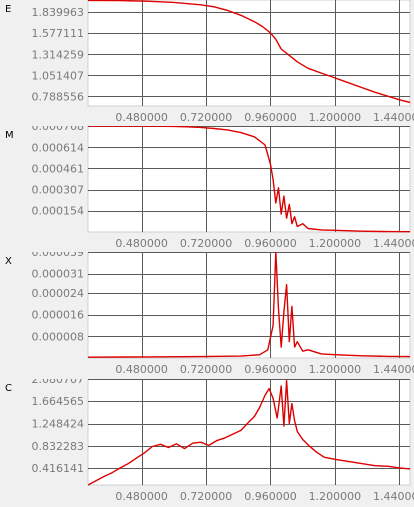 This screenshot has height=507, width=414. I want to click on y-tick-label: 2.080707, so click(58, 382).